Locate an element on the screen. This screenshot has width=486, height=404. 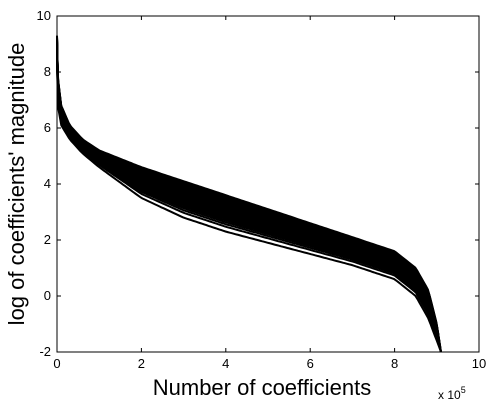
x-scale-exponent: 5 is located at coordinates (463, 390).